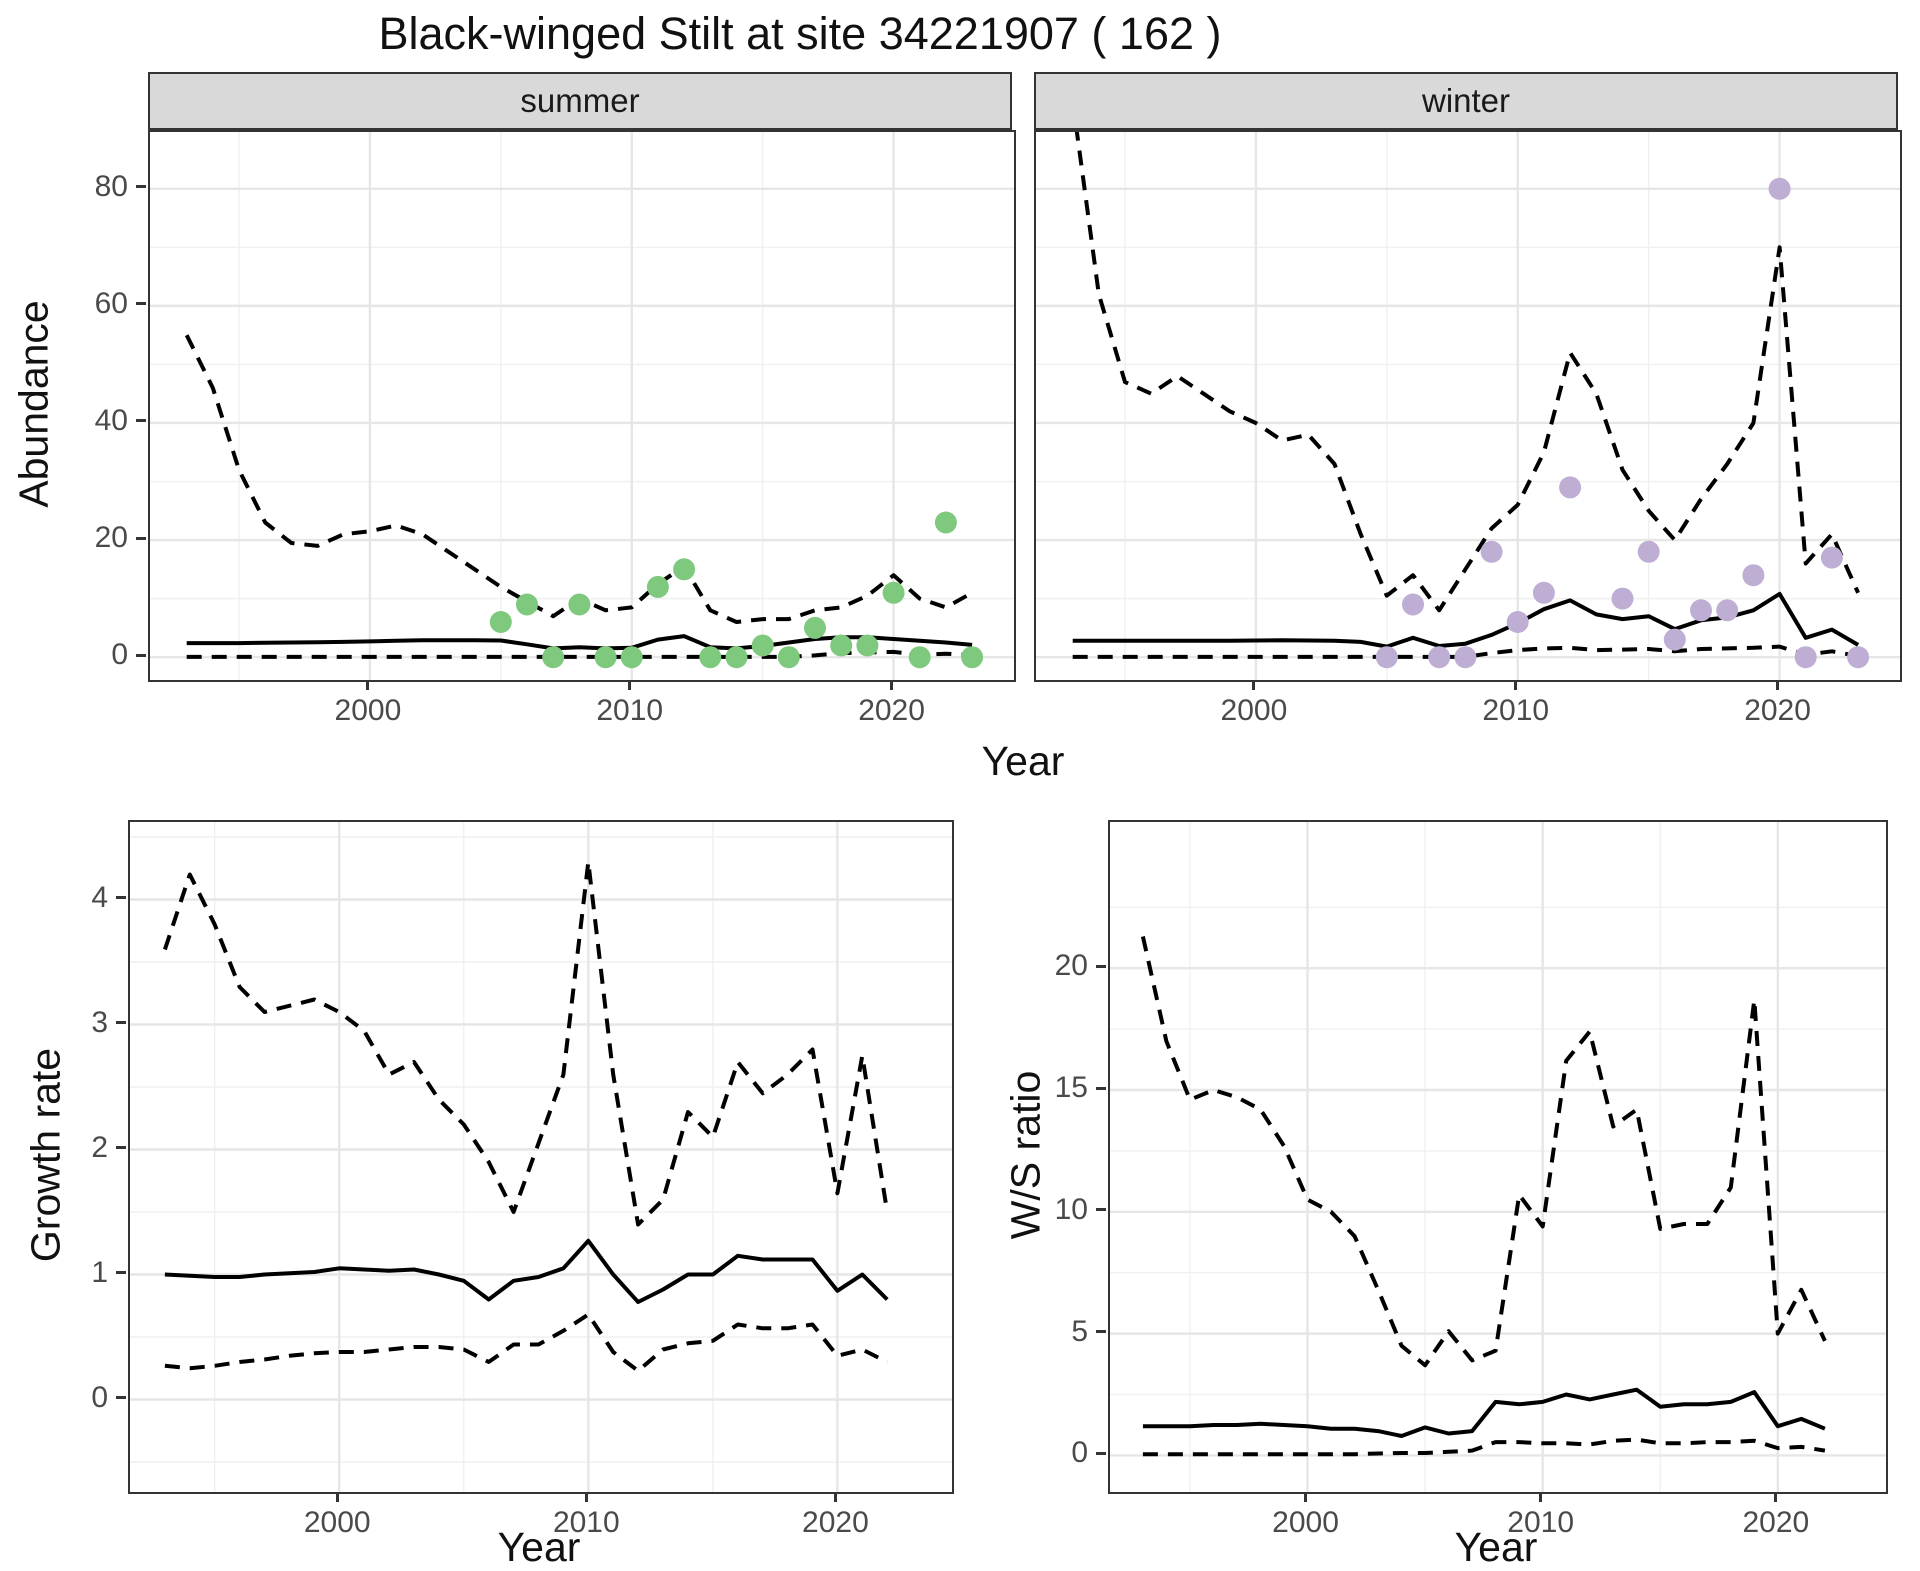 The height and width of the screenshot is (1571, 1920). What do you see at coordinates (1071, 966) in the screenshot?
I see `y-tick-label: 20` at bounding box center [1071, 966].